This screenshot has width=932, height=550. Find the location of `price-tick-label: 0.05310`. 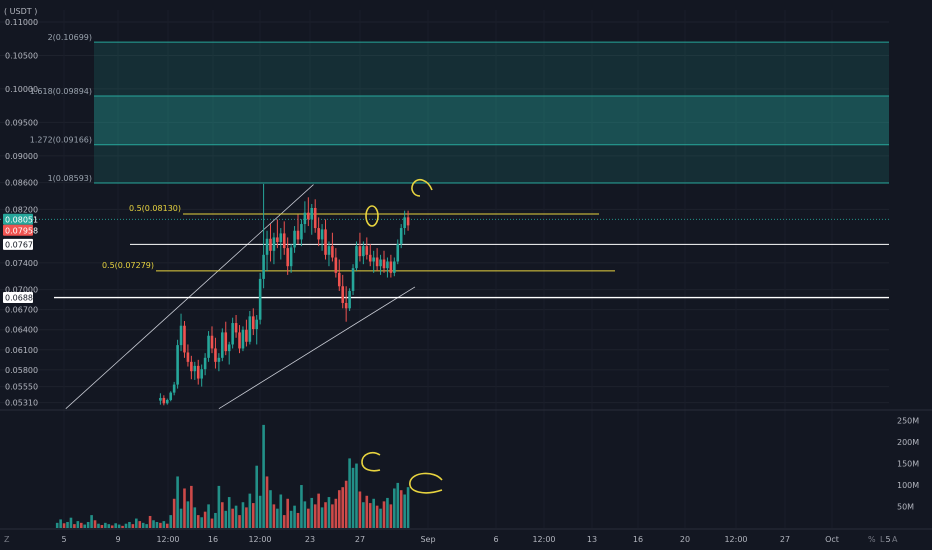

price-tick-label: 0.05310 is located at coordinates (21, 403).